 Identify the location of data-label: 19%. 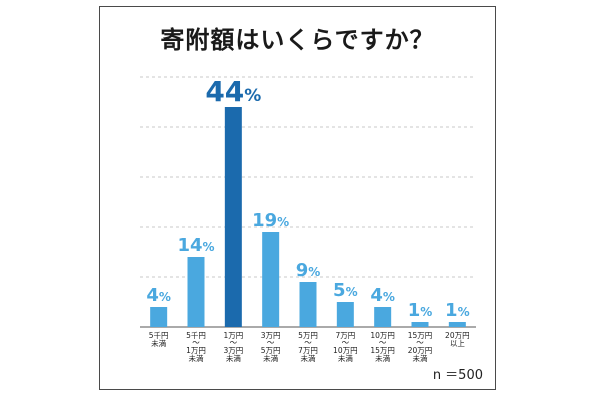
(270, 220).